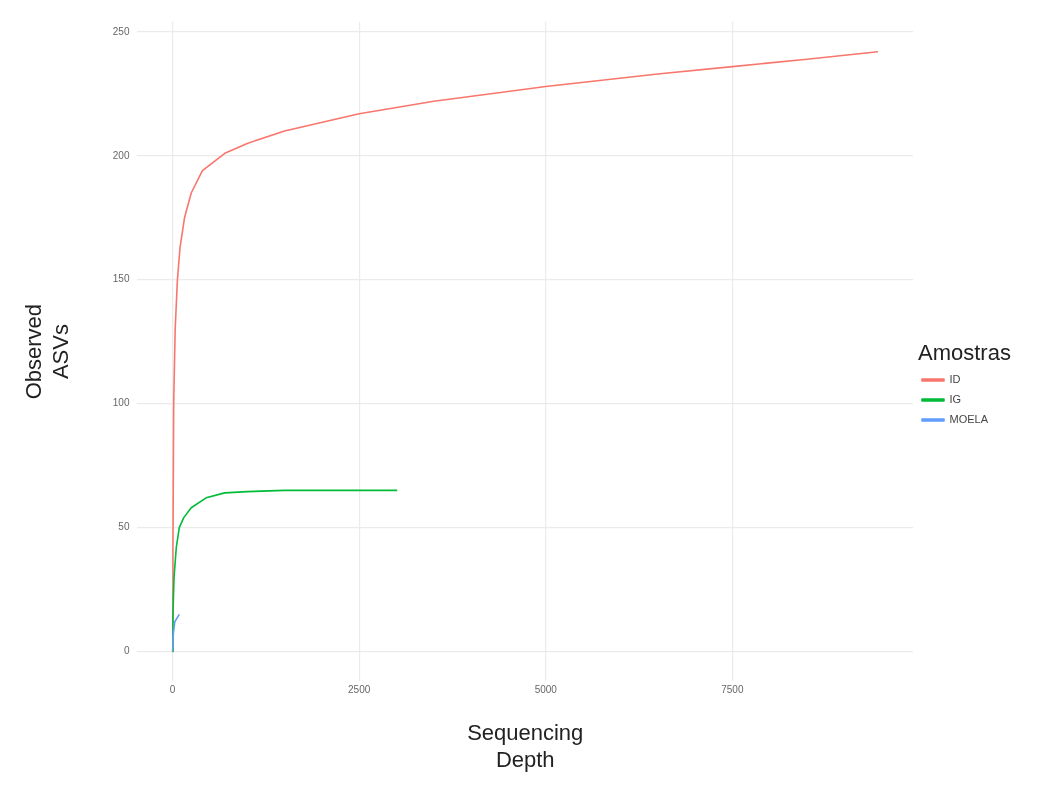 This screenshot has height=799, width=1064. I want to click on y-tick-label: 50, so click(124, 527).